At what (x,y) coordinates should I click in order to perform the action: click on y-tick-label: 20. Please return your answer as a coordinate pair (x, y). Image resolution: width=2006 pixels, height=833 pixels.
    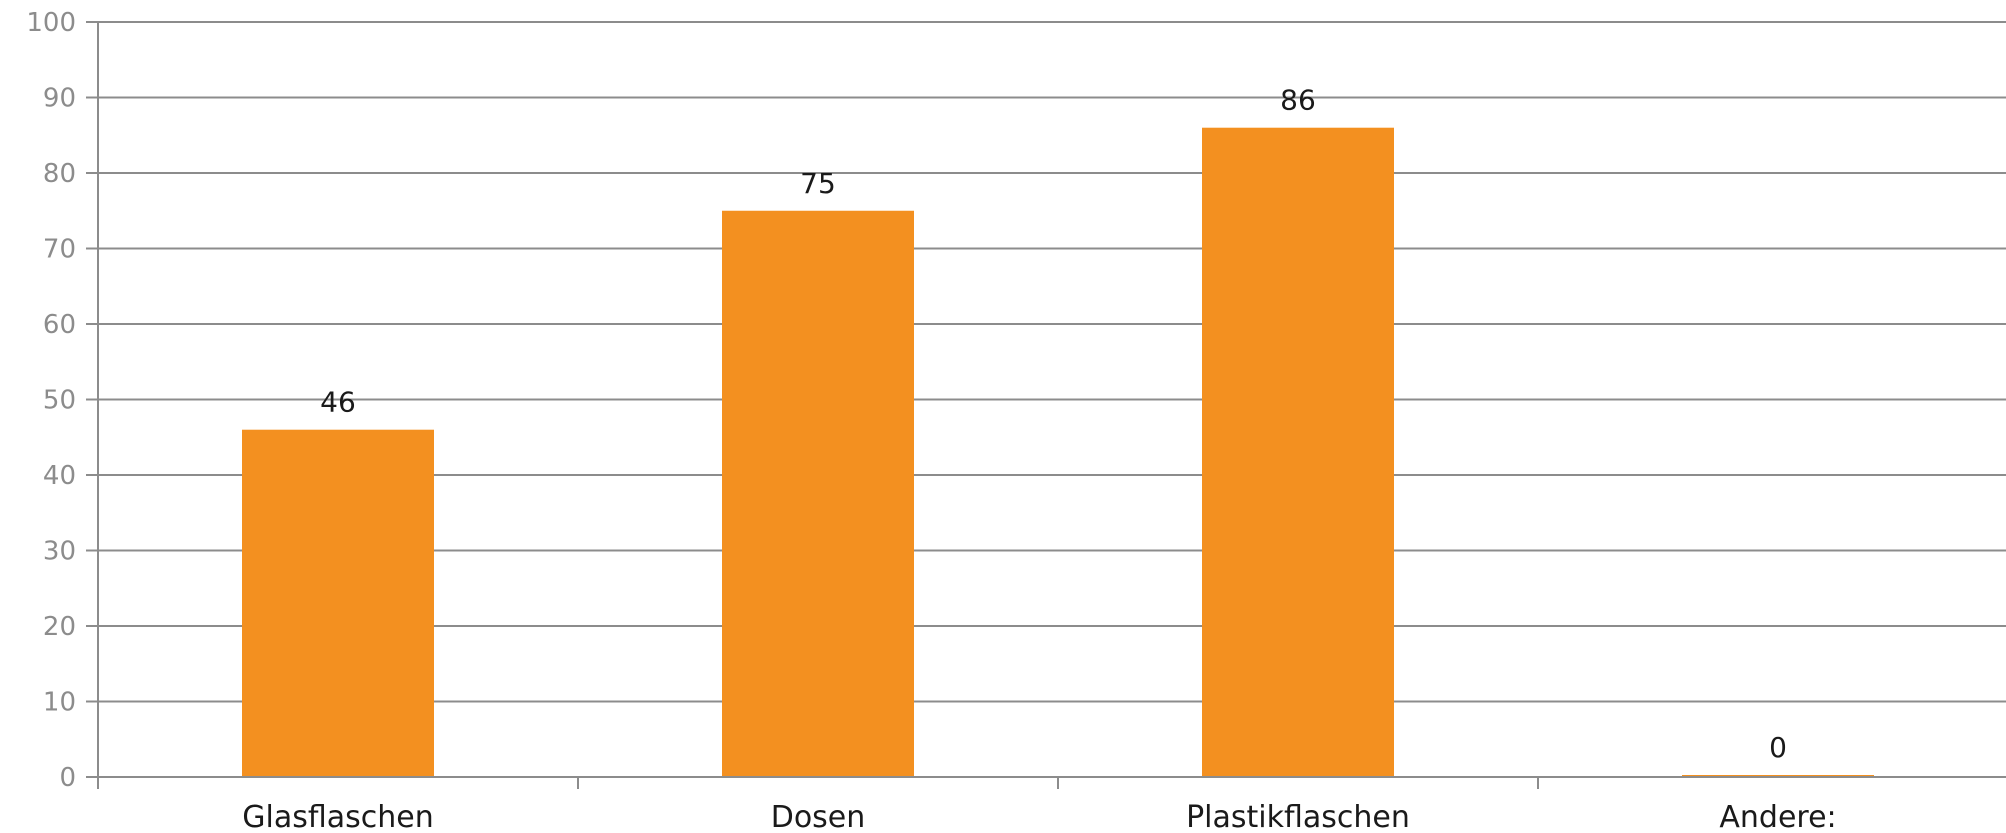
    Looking at the image, I should click on (59, 627).